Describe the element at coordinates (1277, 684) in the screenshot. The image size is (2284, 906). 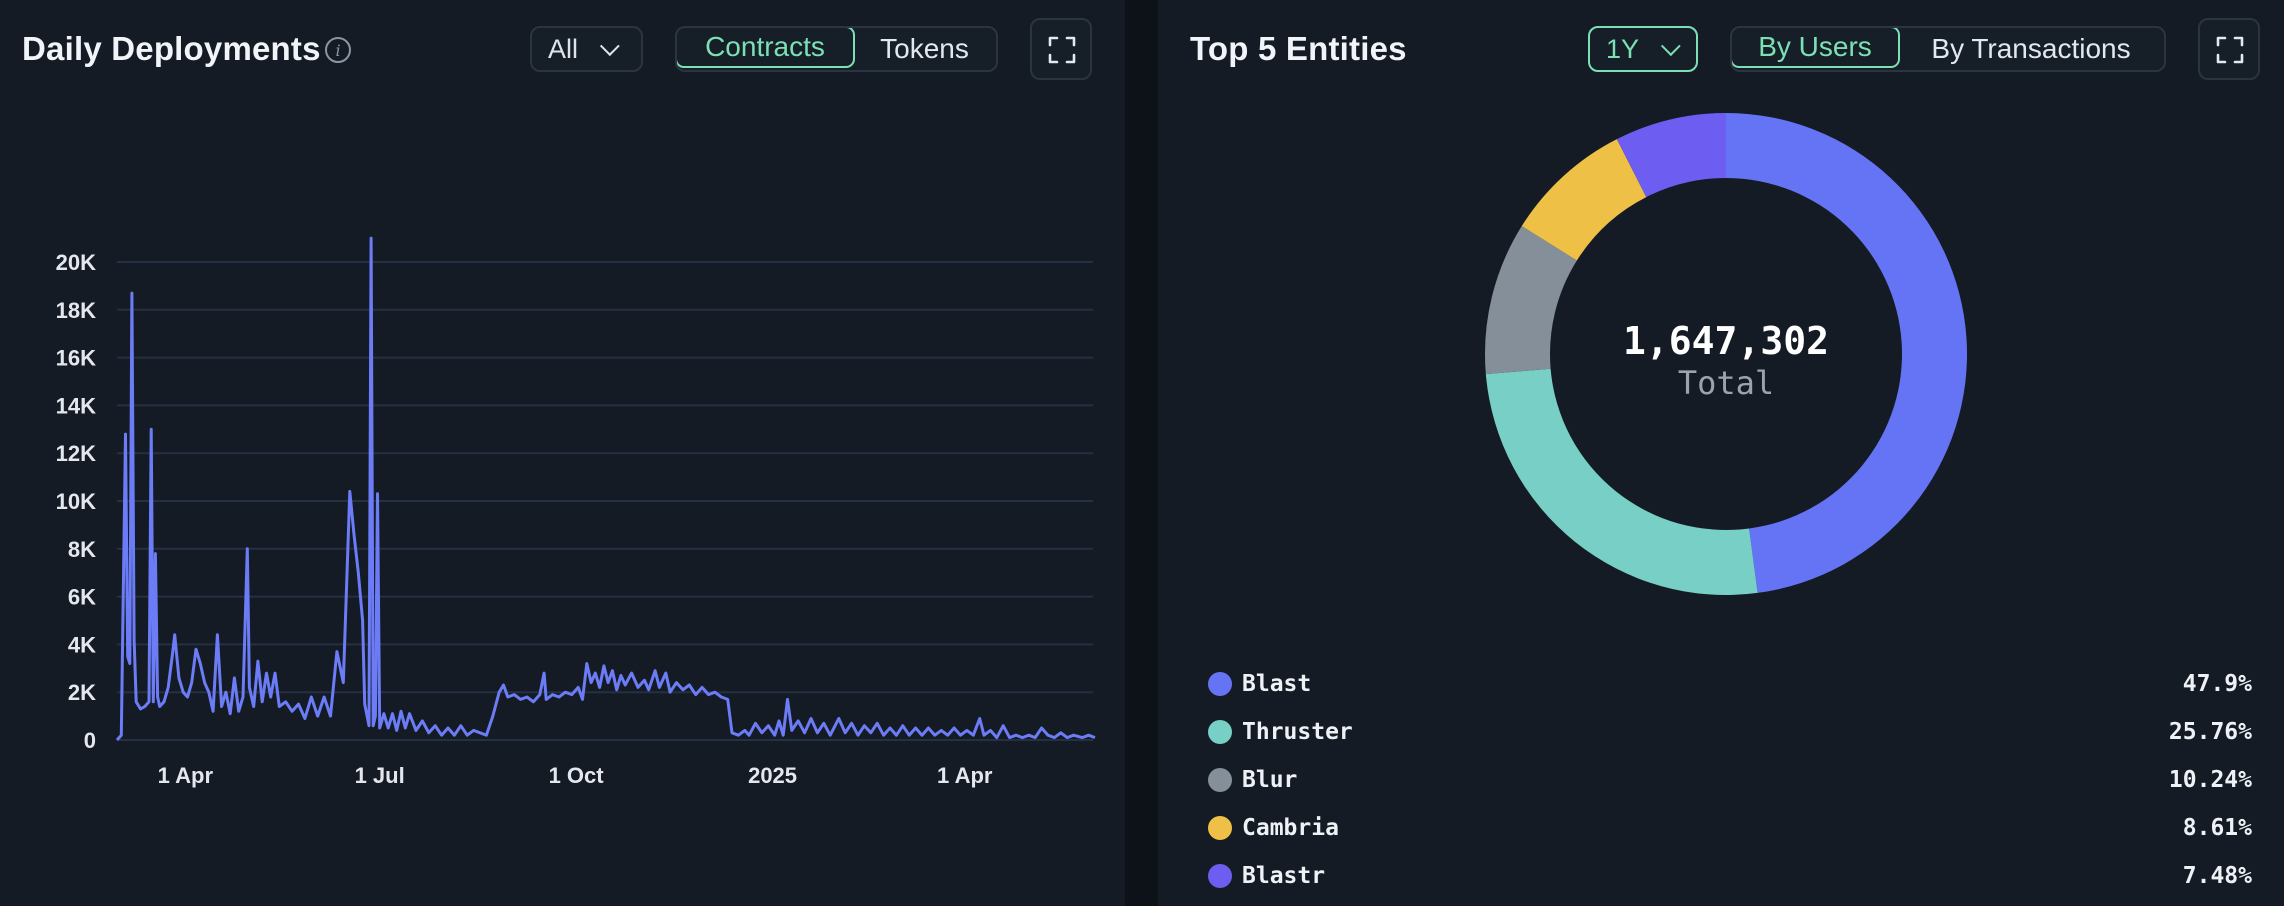
I see `legend-label: Blast` at that location.